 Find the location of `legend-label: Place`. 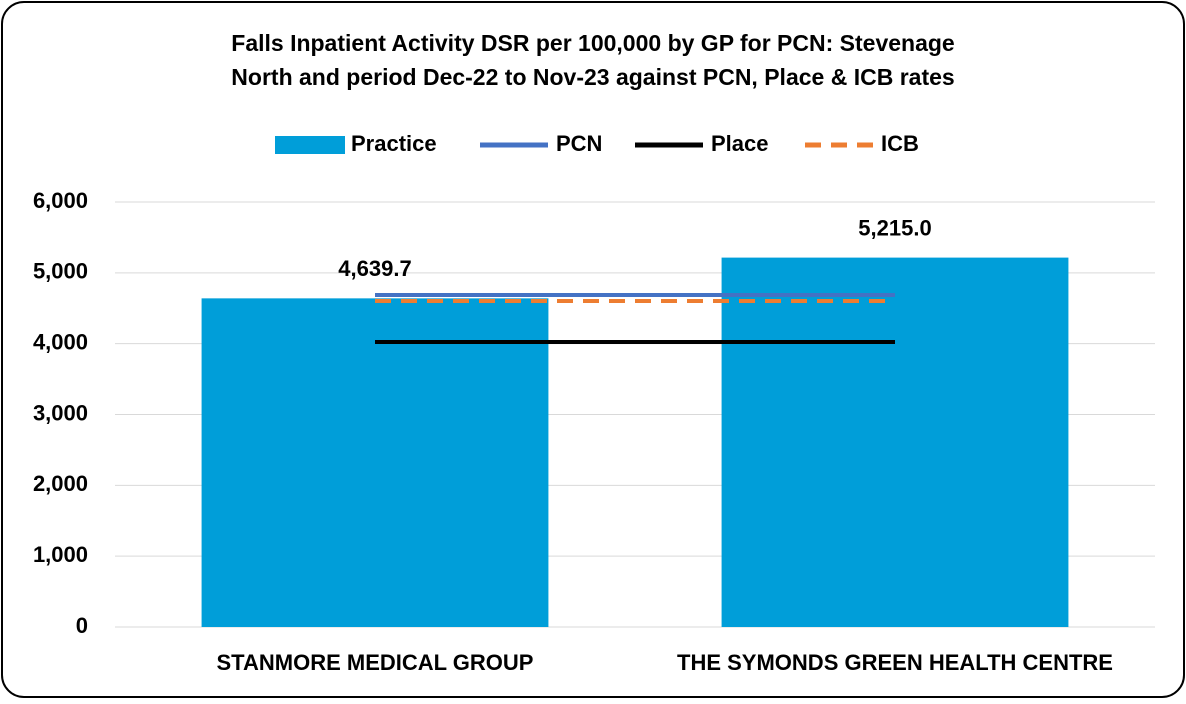

legend-label: Place is located at coordinates (740, 143).